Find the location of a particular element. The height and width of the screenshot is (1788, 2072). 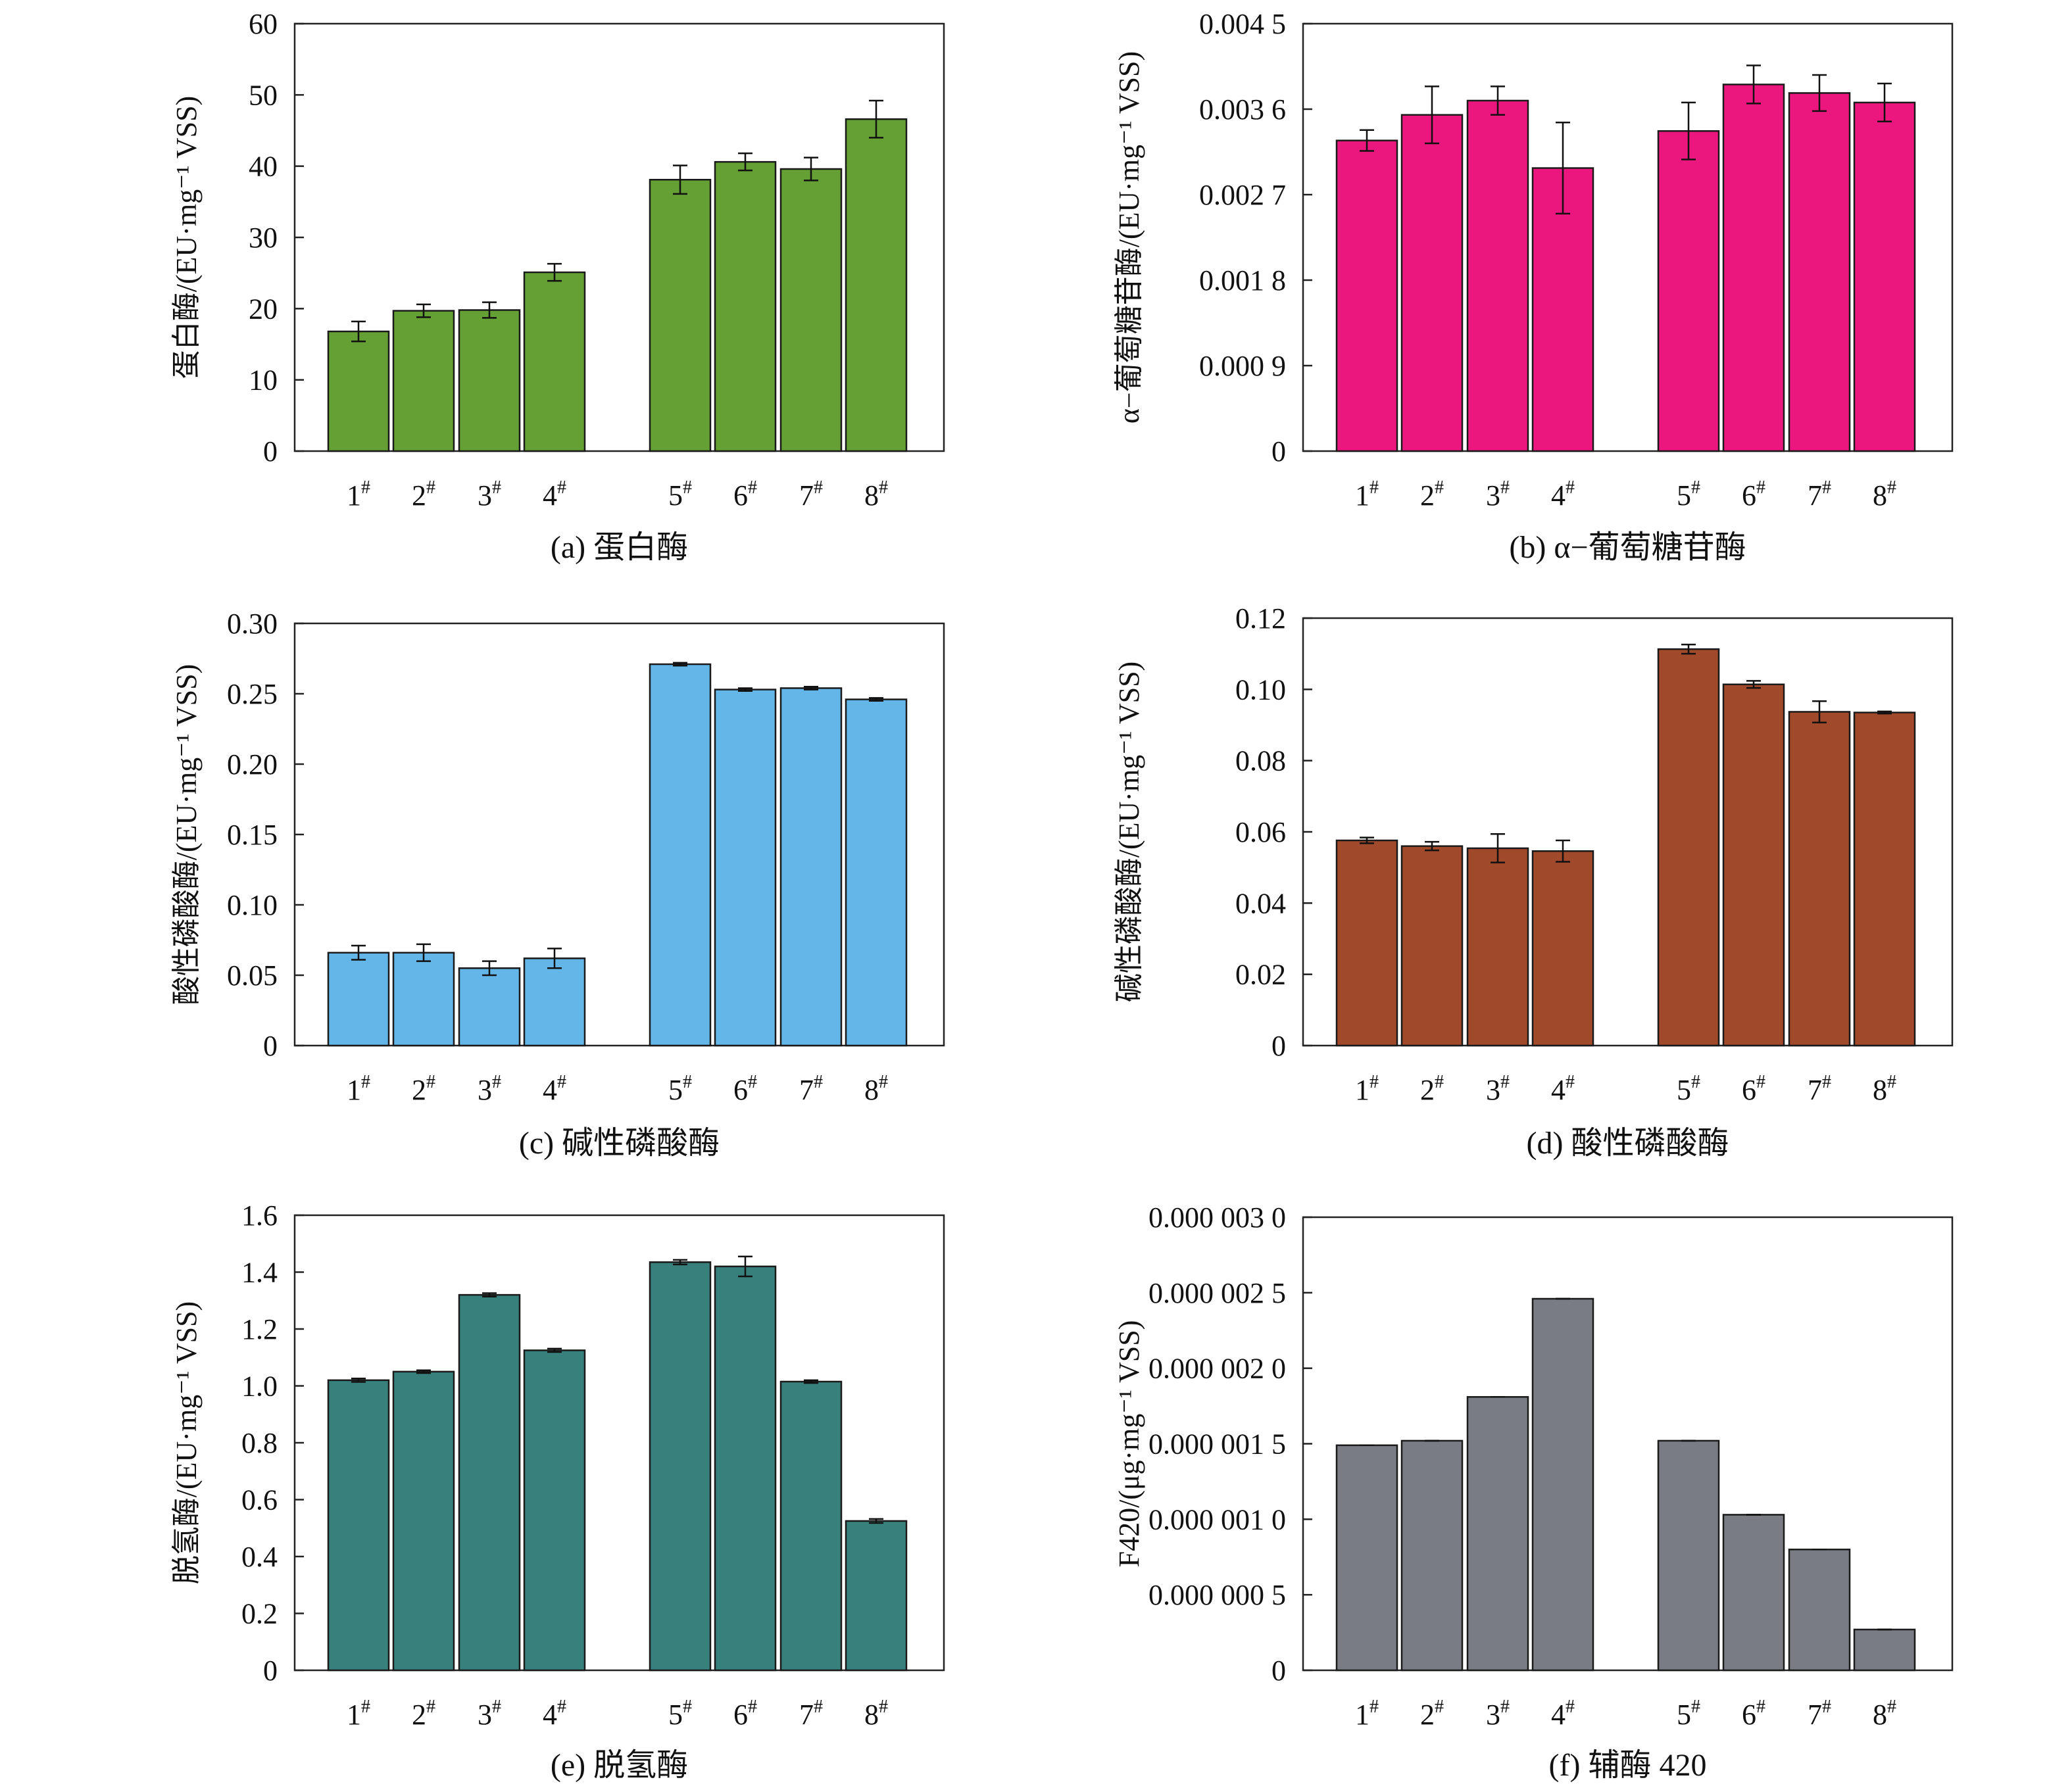

y-tick-label: 0.004 5 is located at coordinates (1242, 24).